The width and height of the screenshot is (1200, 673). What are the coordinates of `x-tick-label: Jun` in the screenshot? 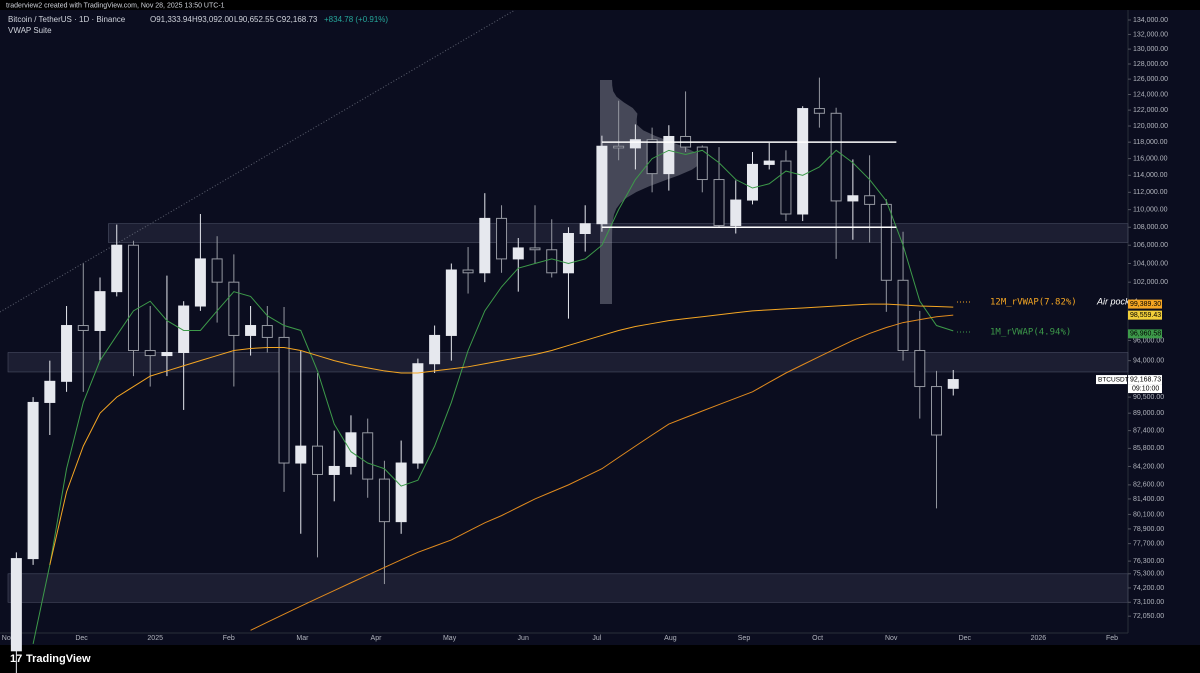 It's located at (523, 638).